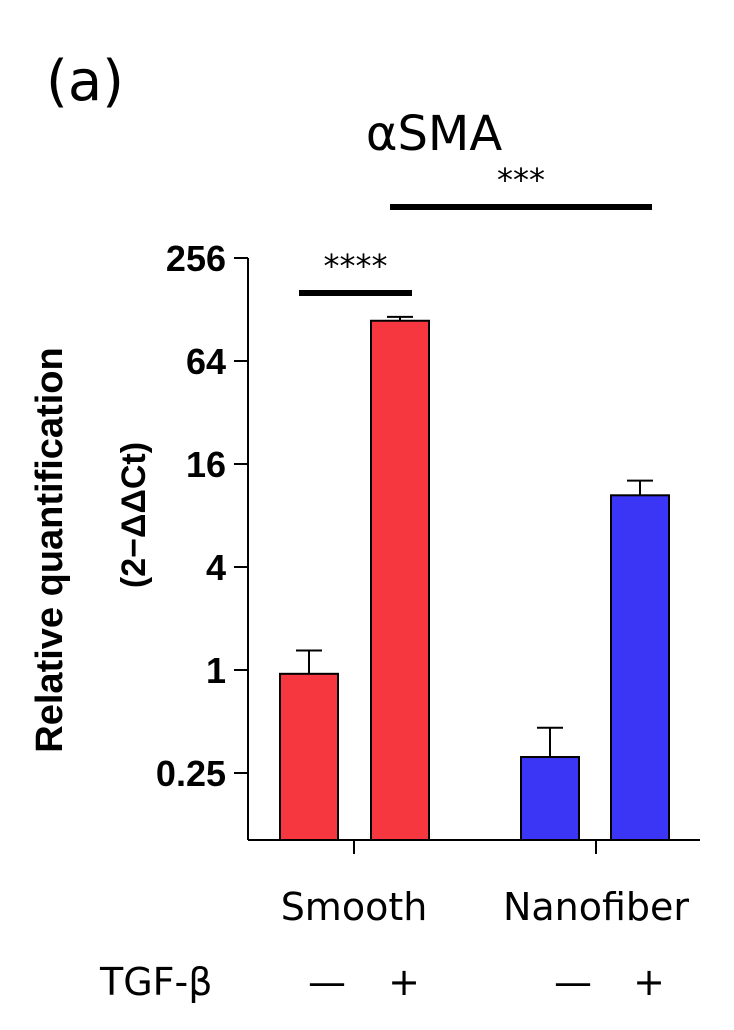  Describe the element at coordinates (649, 982) in the screenshot. I see `treatment-mark-4: +` at that location.